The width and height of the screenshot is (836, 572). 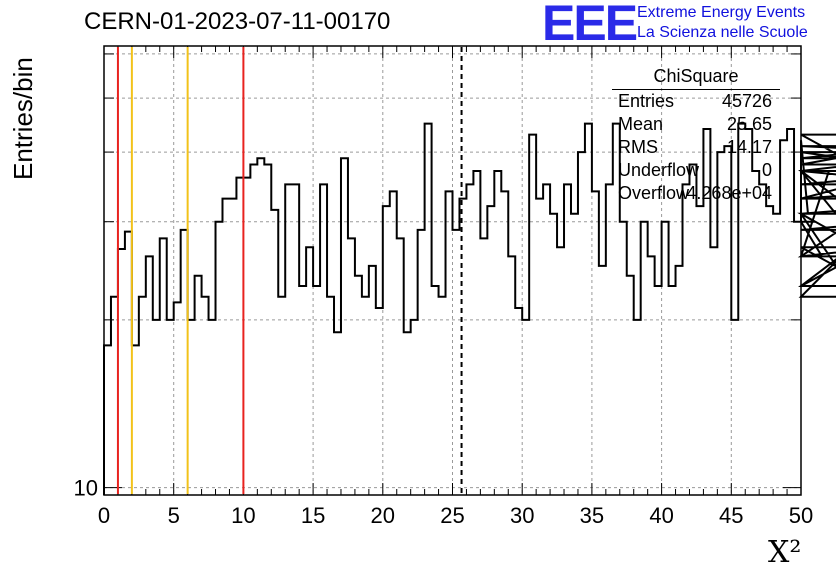 What do you see at coordinates (766, 170) in the screenshot?
I see `stats-value: 0` at bounding box center [766, 170].